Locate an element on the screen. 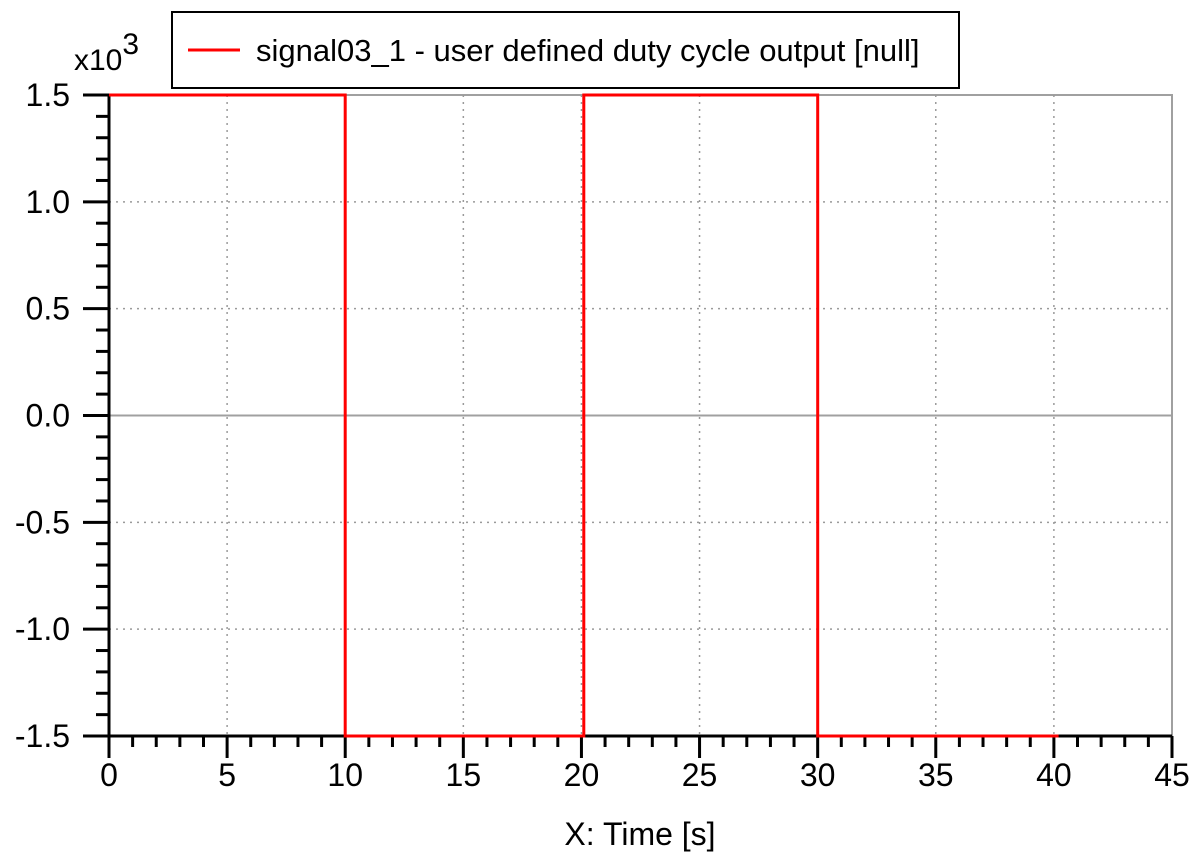 This screenshot has width=1200, height=862. x-tick-label: 30 is located at coordinates (818, 775).